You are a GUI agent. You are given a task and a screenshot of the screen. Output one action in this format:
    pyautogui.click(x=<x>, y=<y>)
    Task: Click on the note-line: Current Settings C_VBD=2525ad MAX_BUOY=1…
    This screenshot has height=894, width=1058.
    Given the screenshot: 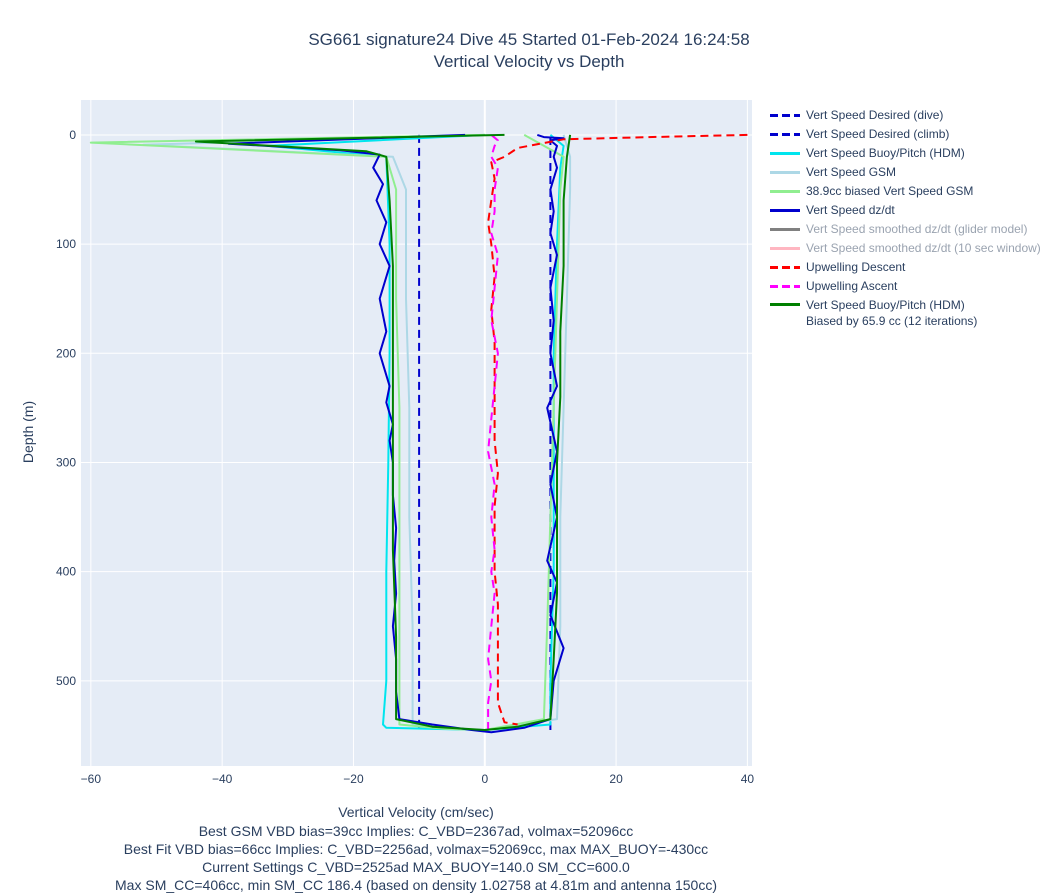 What is the action you would take?
    pyautogui.click(x=416, y=867)
    